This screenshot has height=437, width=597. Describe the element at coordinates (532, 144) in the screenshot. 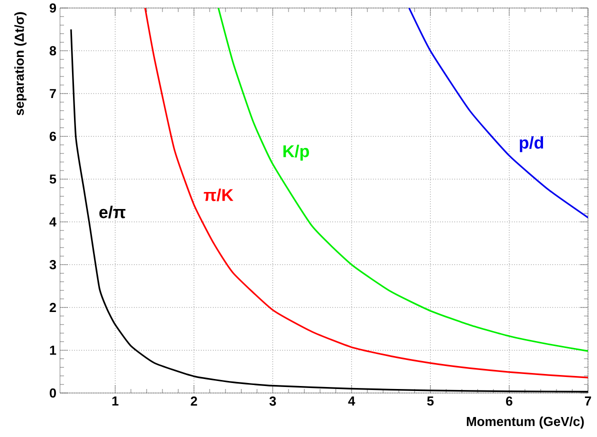

I see `series-label: p/d` at that location.